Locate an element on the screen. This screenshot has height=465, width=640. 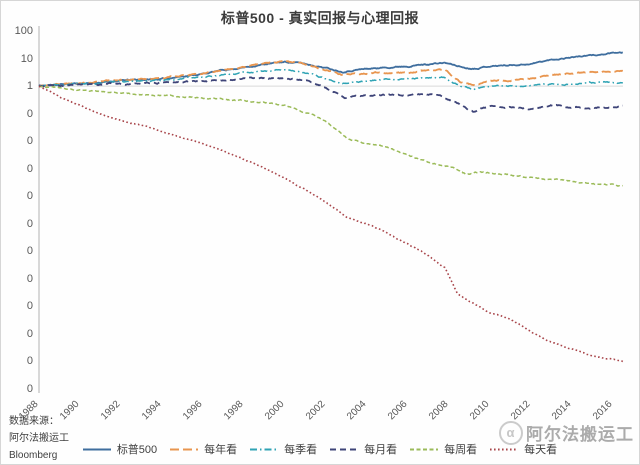
y-tick-label: 10 is located at coordinates (26, 58).